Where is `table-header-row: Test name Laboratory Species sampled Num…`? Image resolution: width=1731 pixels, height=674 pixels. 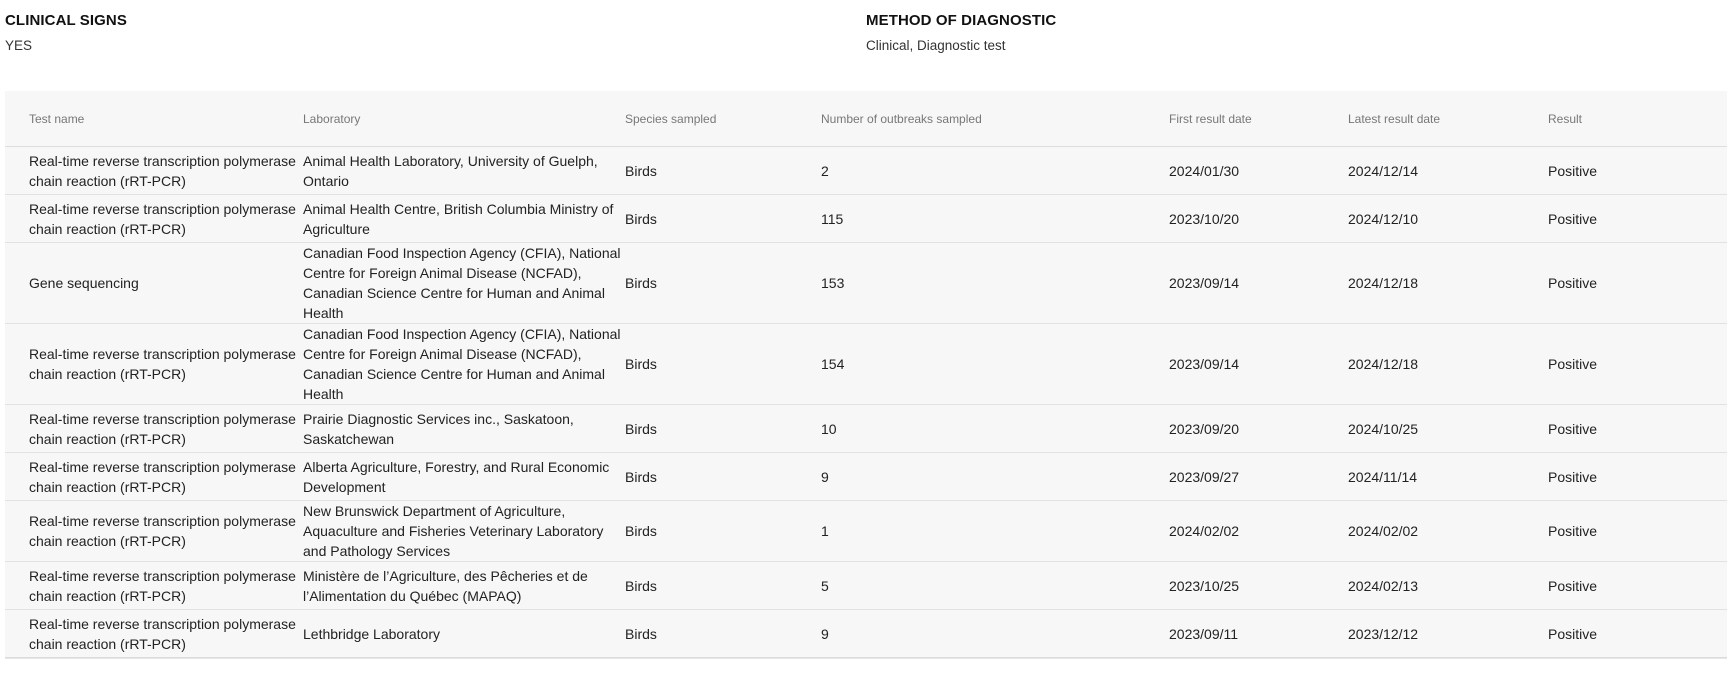 table-header-row: Test name Laboratory Species sampled Num… is located at coordinates (866, 119).